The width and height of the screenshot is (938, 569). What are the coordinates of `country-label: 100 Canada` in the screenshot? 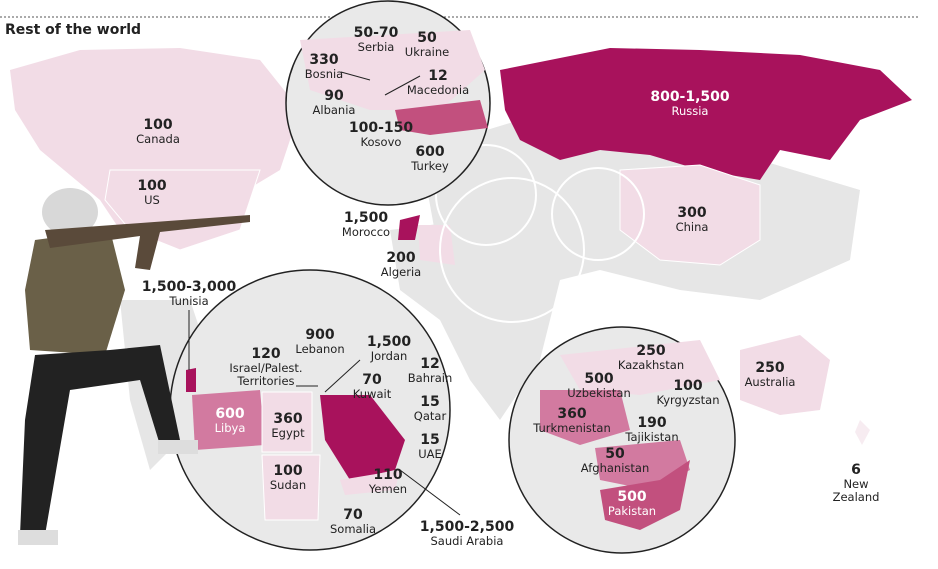 It's located at (158, 131).